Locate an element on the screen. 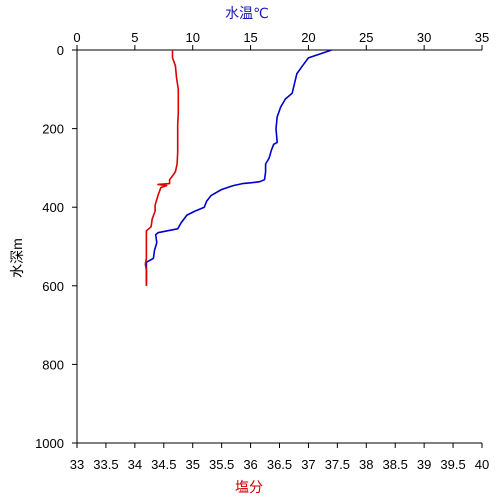  left-axis-tick-label: 600 is located at coordinates (53, 286).